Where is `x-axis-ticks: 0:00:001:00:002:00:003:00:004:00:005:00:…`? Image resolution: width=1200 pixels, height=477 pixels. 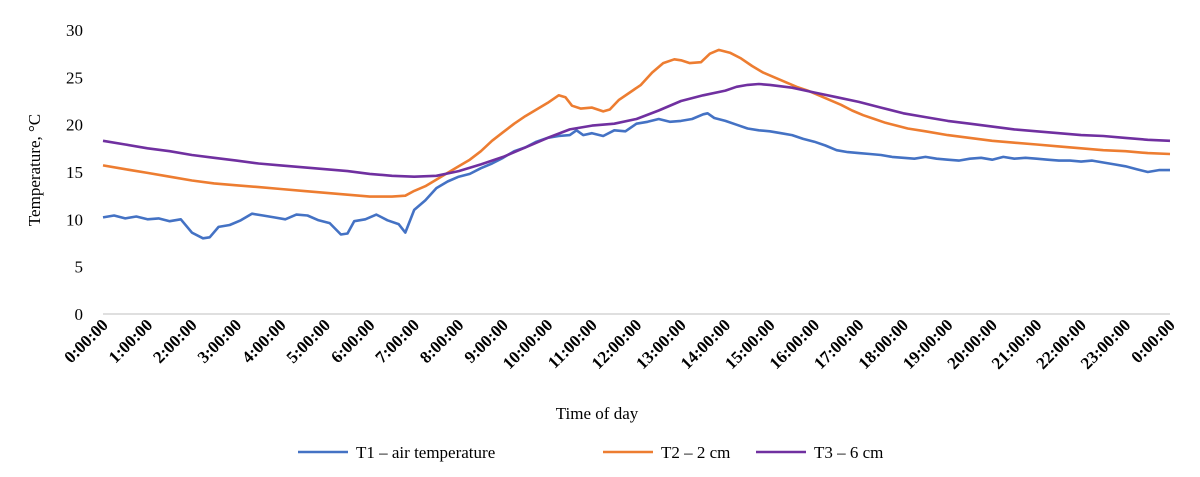
x-axis-ticks: 0:00:001:00:002:00:003:00:004:00:005:00:… is located at coordinates (619, 344).